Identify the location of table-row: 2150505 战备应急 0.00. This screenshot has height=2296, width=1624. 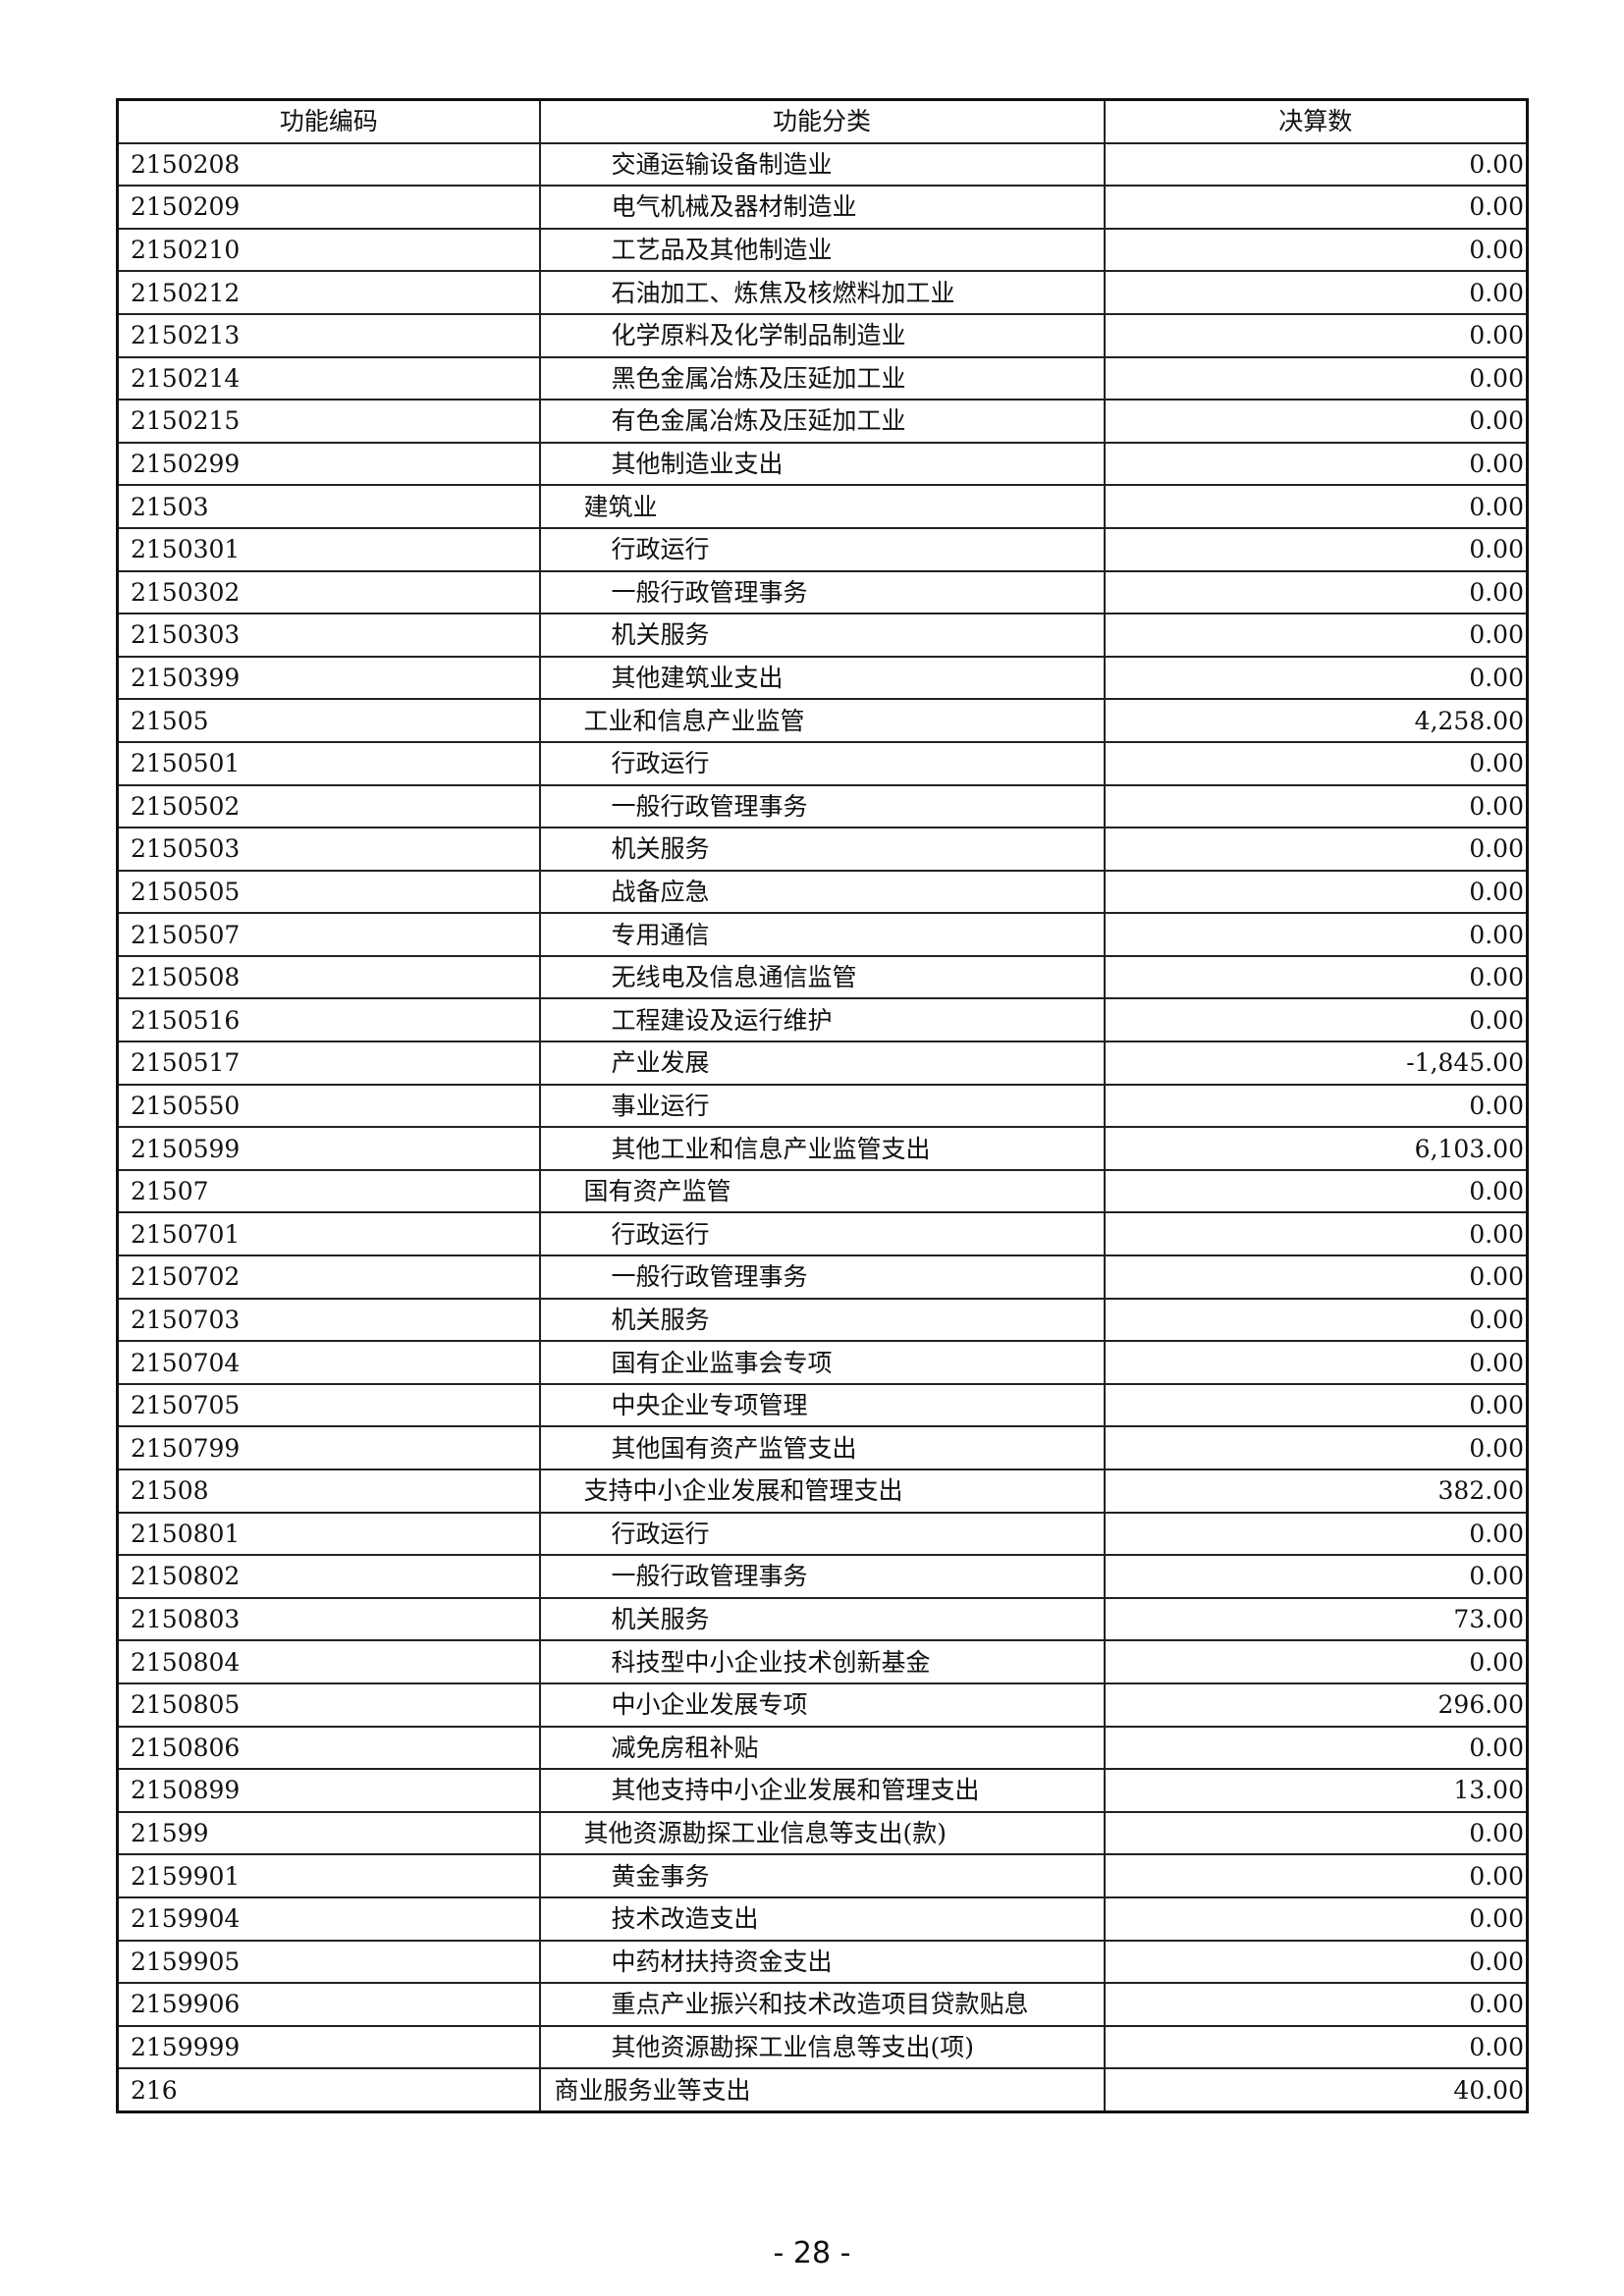
(822, 892).